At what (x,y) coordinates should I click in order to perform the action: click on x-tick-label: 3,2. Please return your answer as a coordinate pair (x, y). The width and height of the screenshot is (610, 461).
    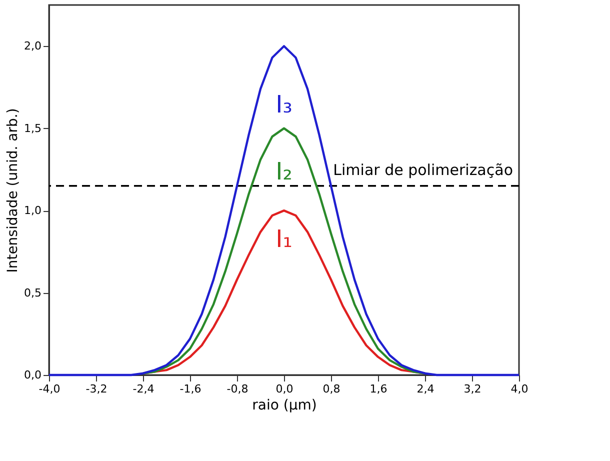
    Looking at the image, I should click on (473, 389).